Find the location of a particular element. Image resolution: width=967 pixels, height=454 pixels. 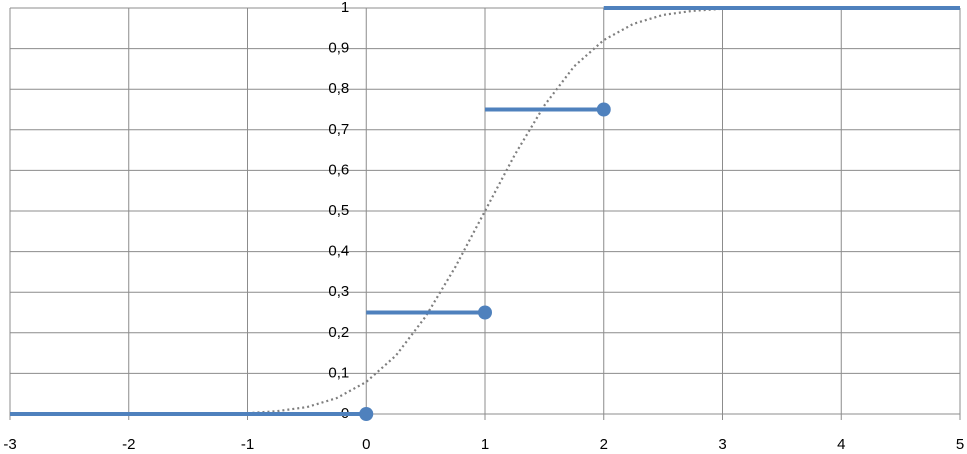

y-tick-label: 0,3 is located at coordinates (338, 291).